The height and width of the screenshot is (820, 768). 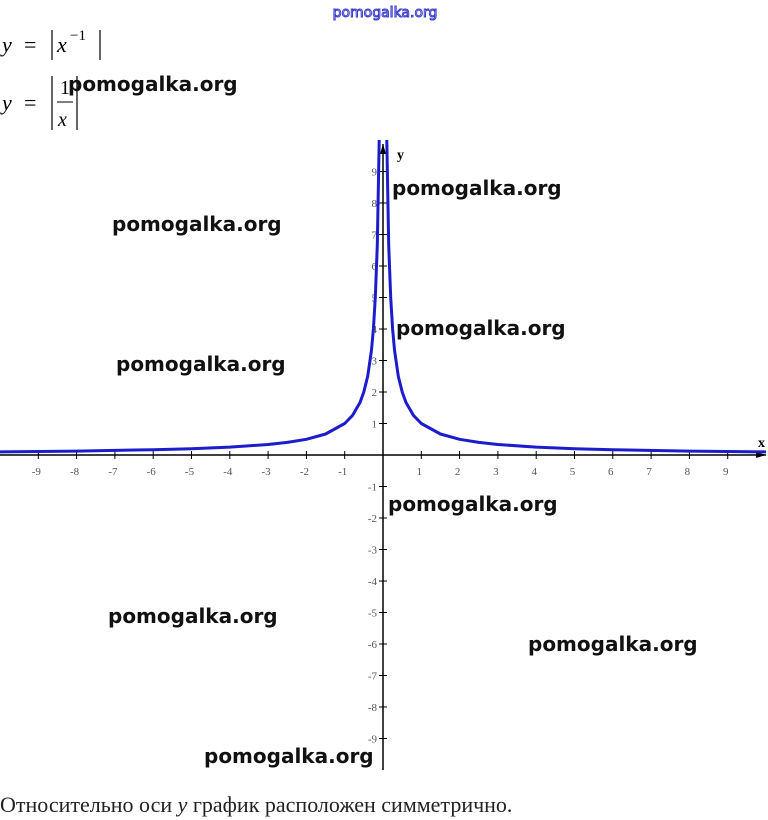 I want to click on x-tick-label: 7, so click(x=649, y=472).